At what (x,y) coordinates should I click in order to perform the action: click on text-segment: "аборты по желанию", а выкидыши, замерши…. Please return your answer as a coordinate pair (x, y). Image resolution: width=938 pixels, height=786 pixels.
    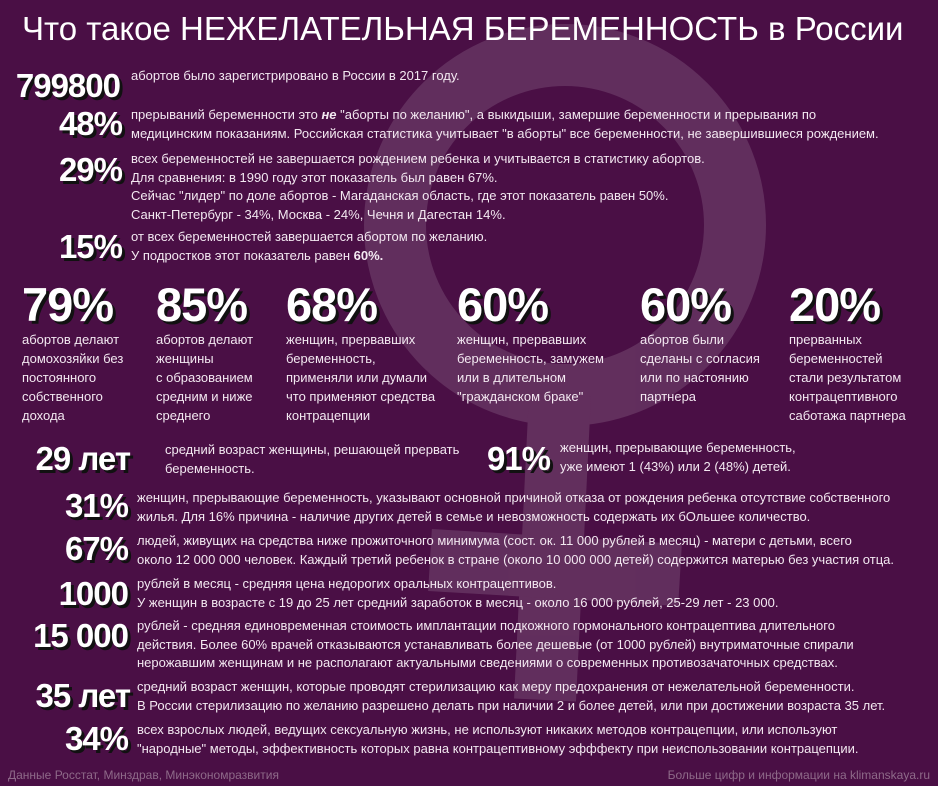
    Looking at the image, I should click on (576, 114).